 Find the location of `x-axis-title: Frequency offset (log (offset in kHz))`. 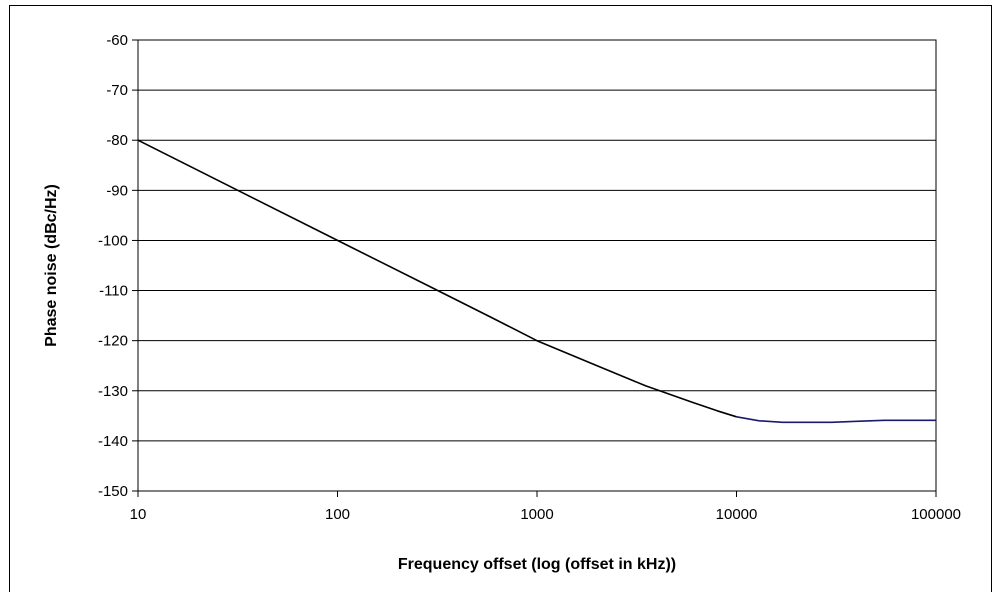

x-axis-title: Frequency offset (log (offset in kHz)) is located at coordinates (537, 564).